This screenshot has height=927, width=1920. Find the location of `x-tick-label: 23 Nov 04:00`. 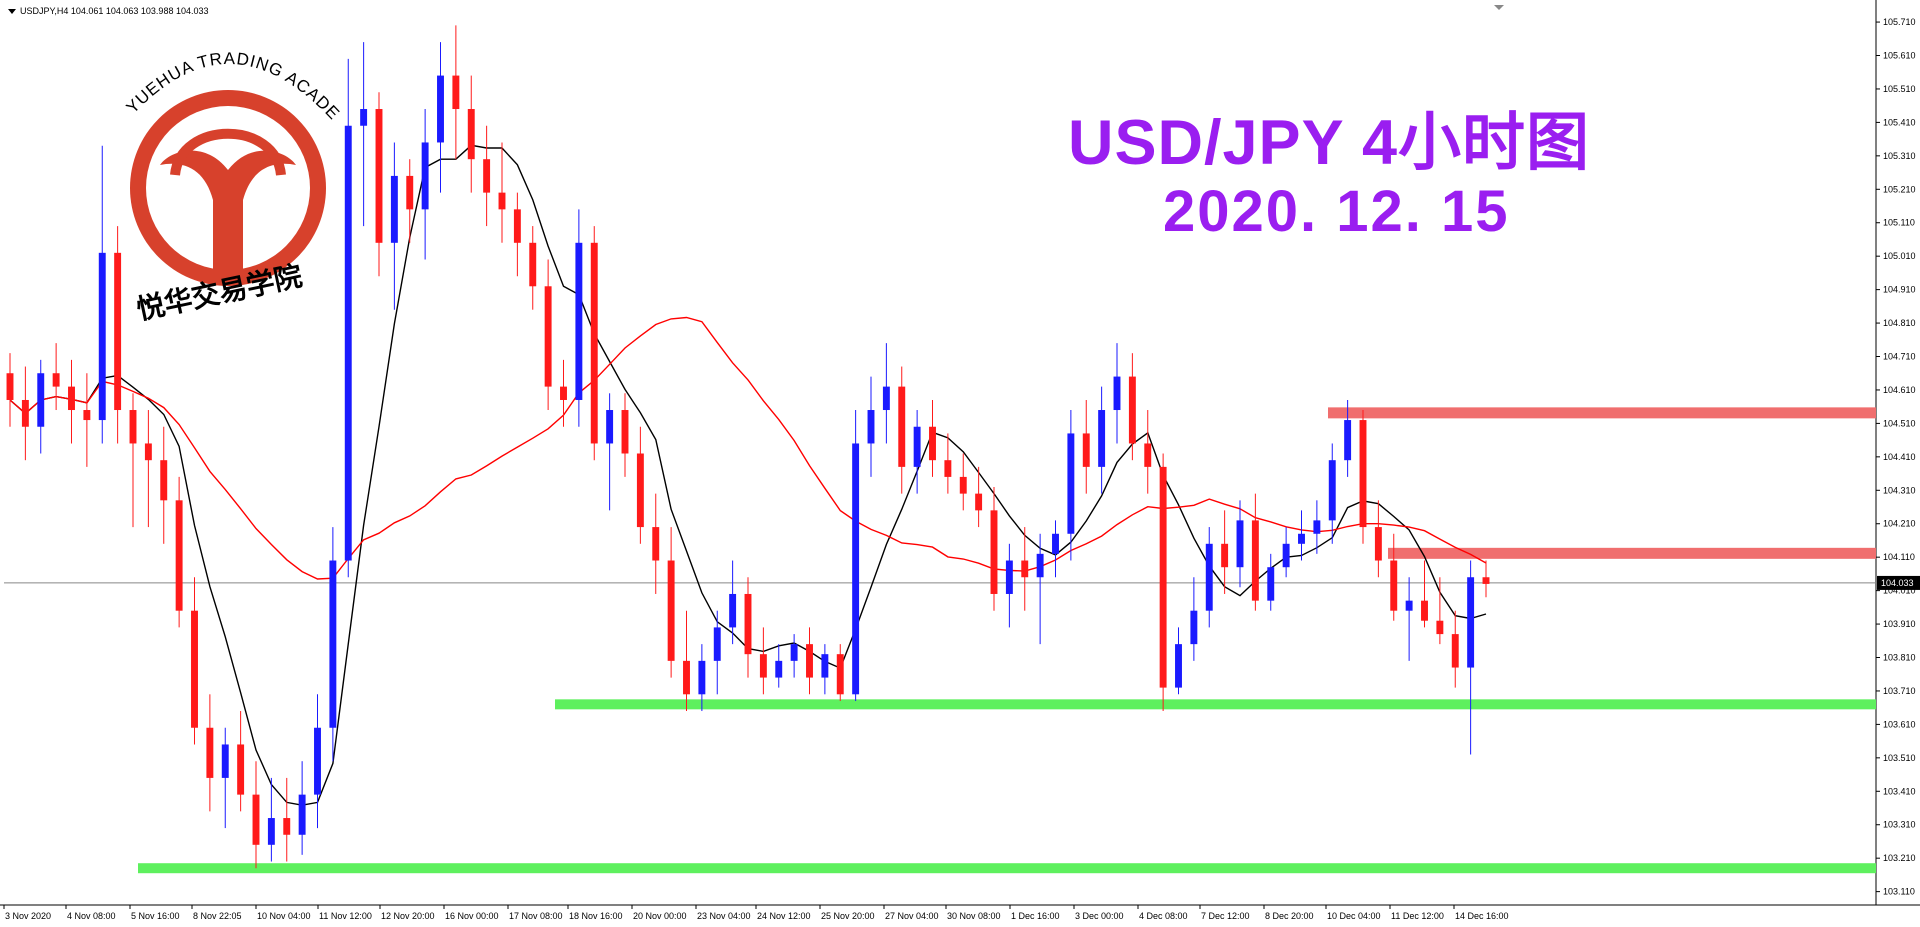

x-tick-label: 23 Nov 04:00 is located at coordinates (724, 916).